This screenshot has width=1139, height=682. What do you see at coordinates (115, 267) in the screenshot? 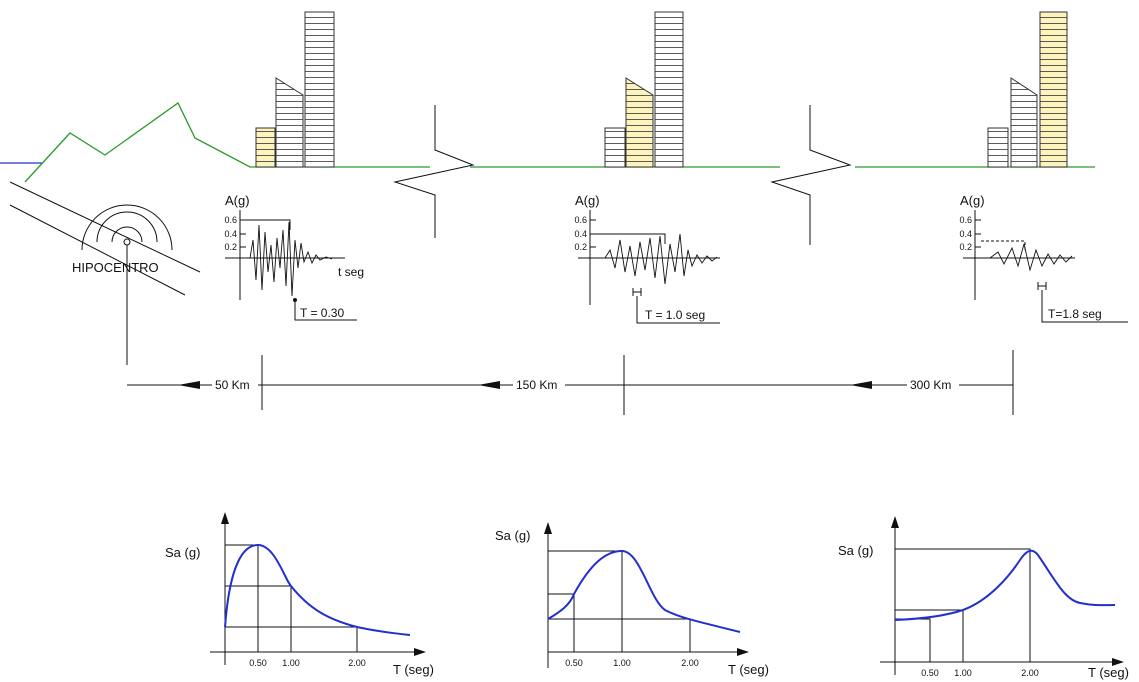
I see `hypocenter-label: HIPOCENTRO` at bounding box center [115, 267].